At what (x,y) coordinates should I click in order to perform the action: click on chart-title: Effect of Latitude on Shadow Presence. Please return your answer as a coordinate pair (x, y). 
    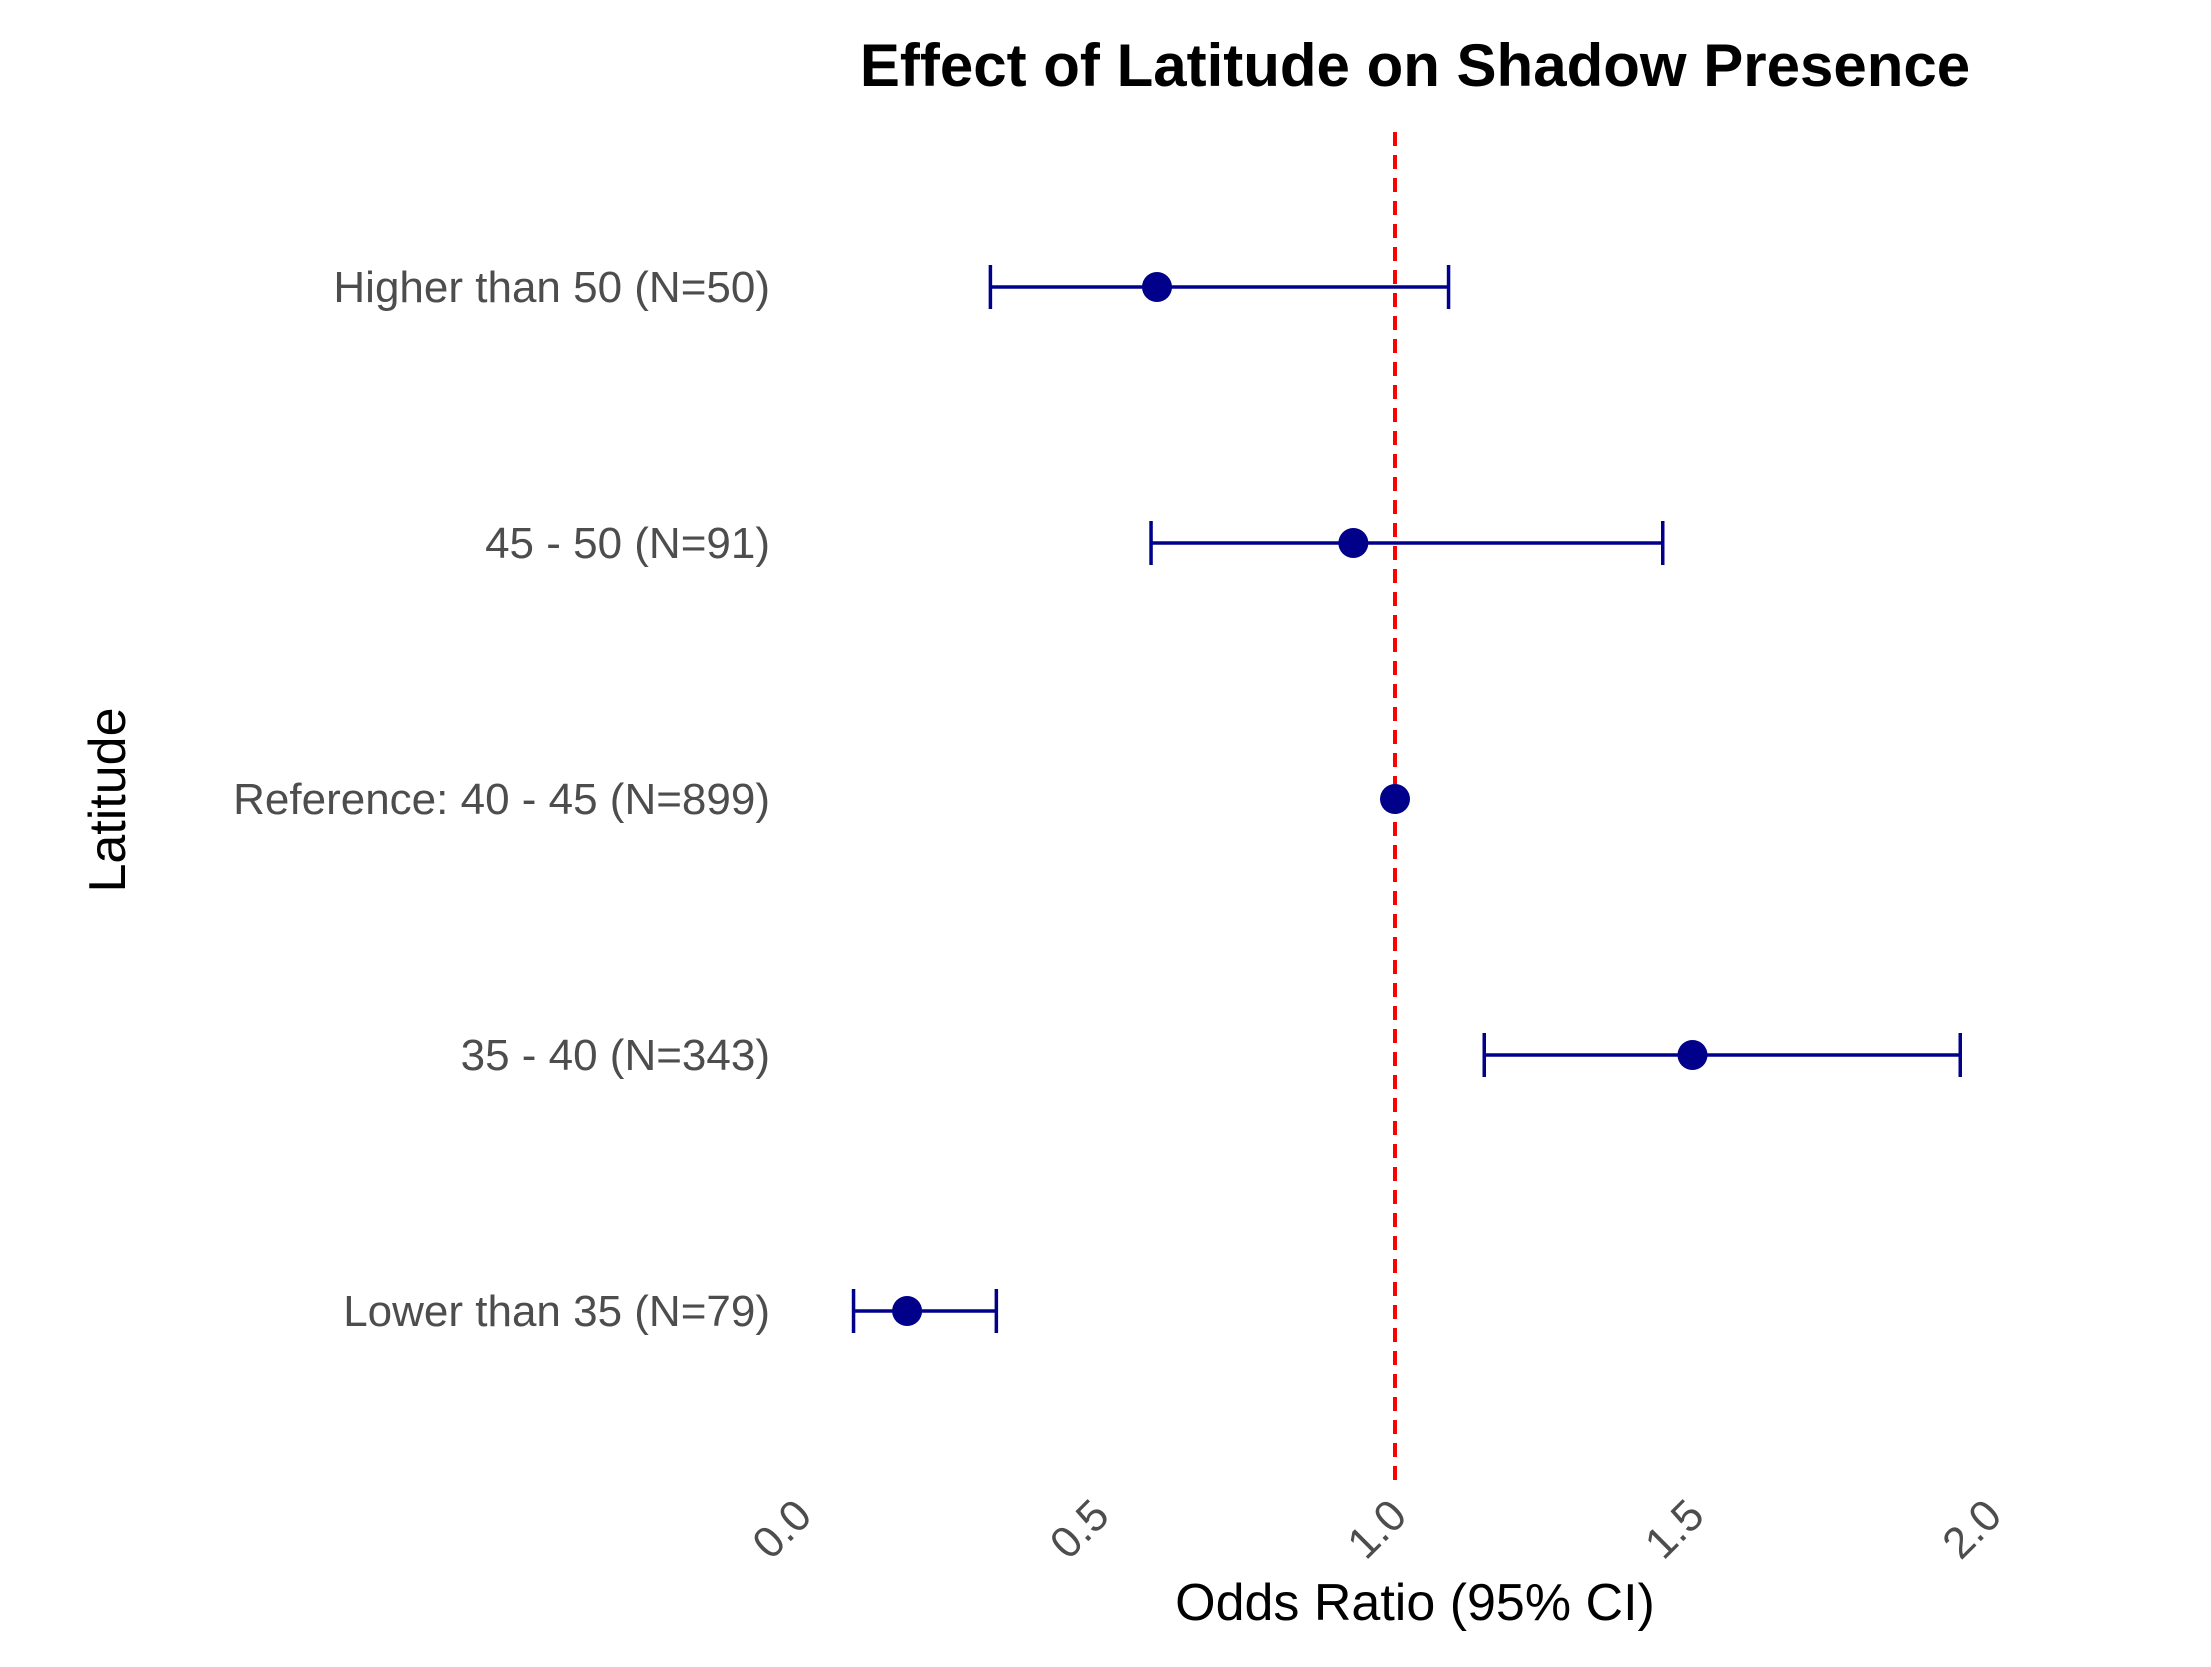
    Looking at the image, I should click on (1415, 65).